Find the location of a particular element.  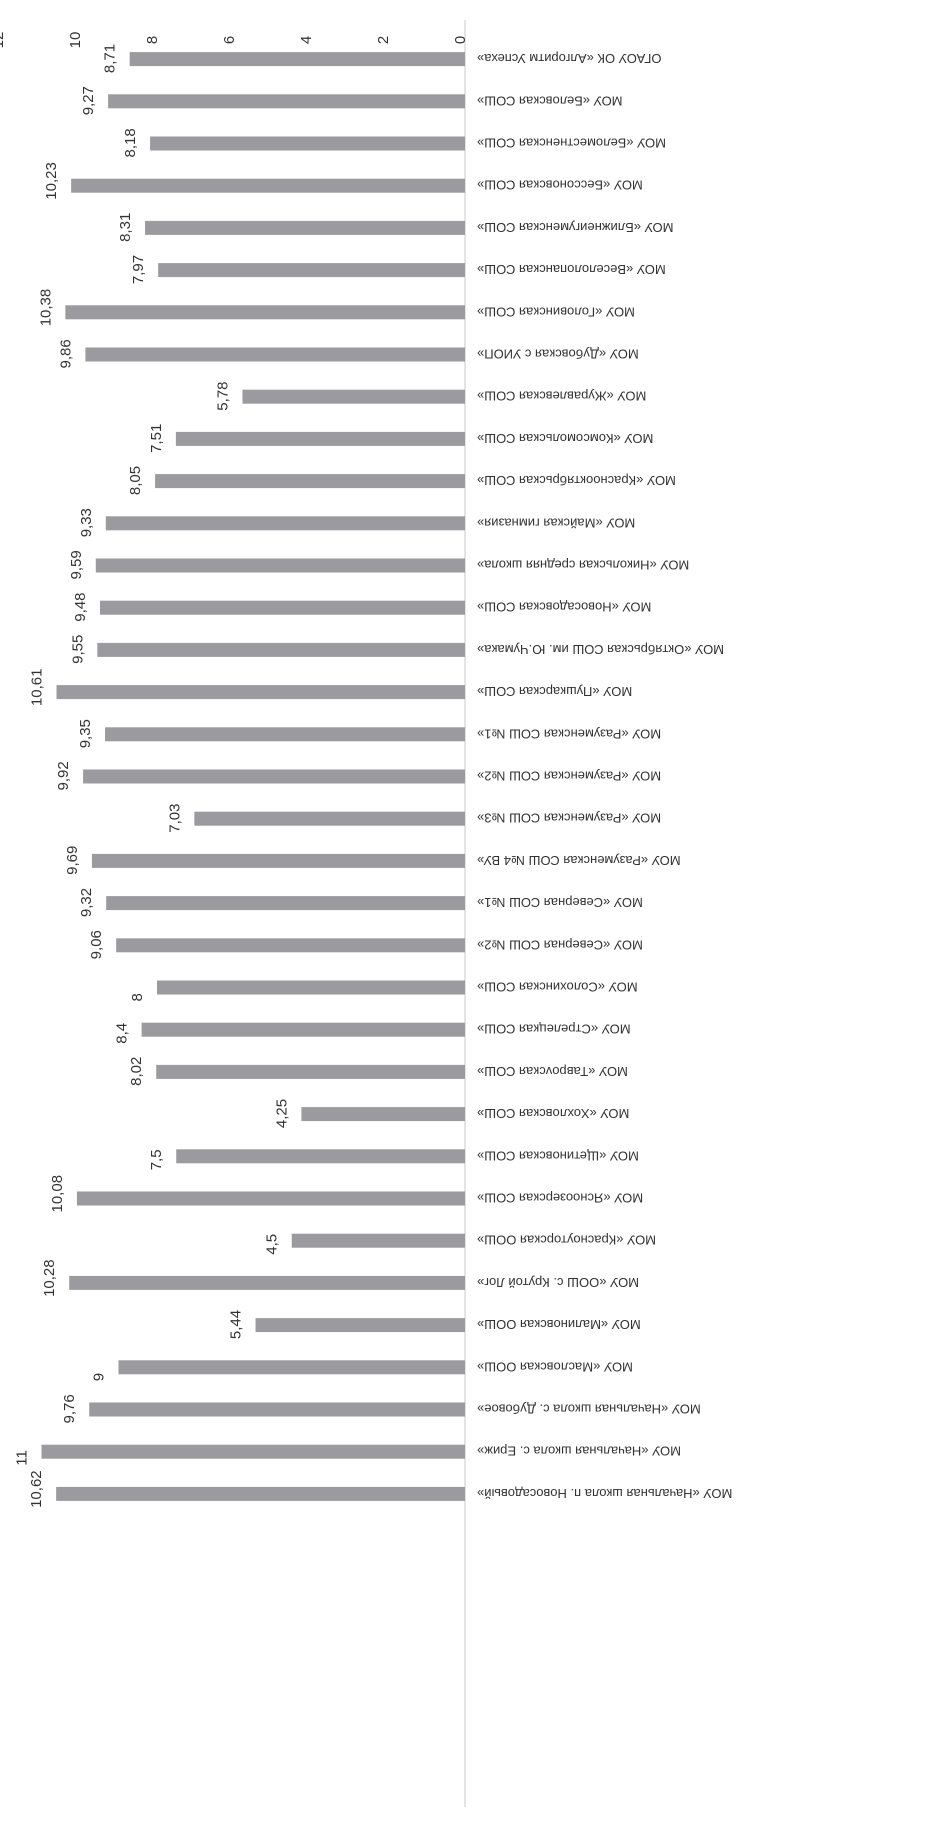

data-label: 4,5 is located at coordinates (272, 1244).